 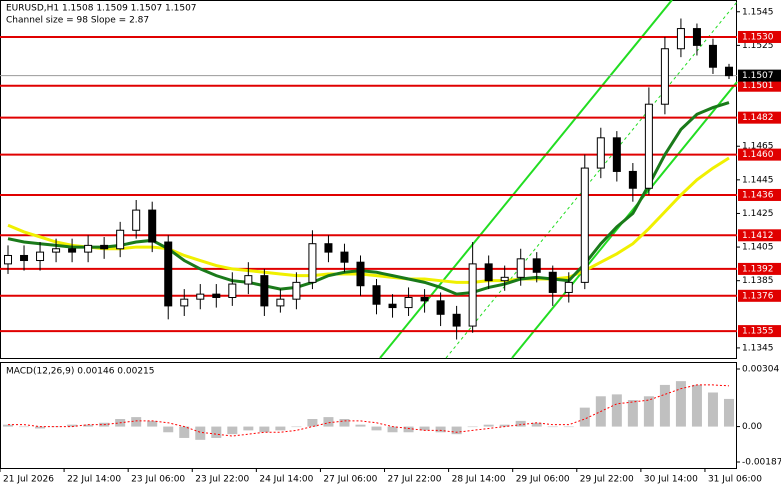 What do you see at coordinates (77, 21) in the screenshot?
I see `chart-subtitle: Channel size = 98 Slope = 2.87` at bounding box center [77, 21].